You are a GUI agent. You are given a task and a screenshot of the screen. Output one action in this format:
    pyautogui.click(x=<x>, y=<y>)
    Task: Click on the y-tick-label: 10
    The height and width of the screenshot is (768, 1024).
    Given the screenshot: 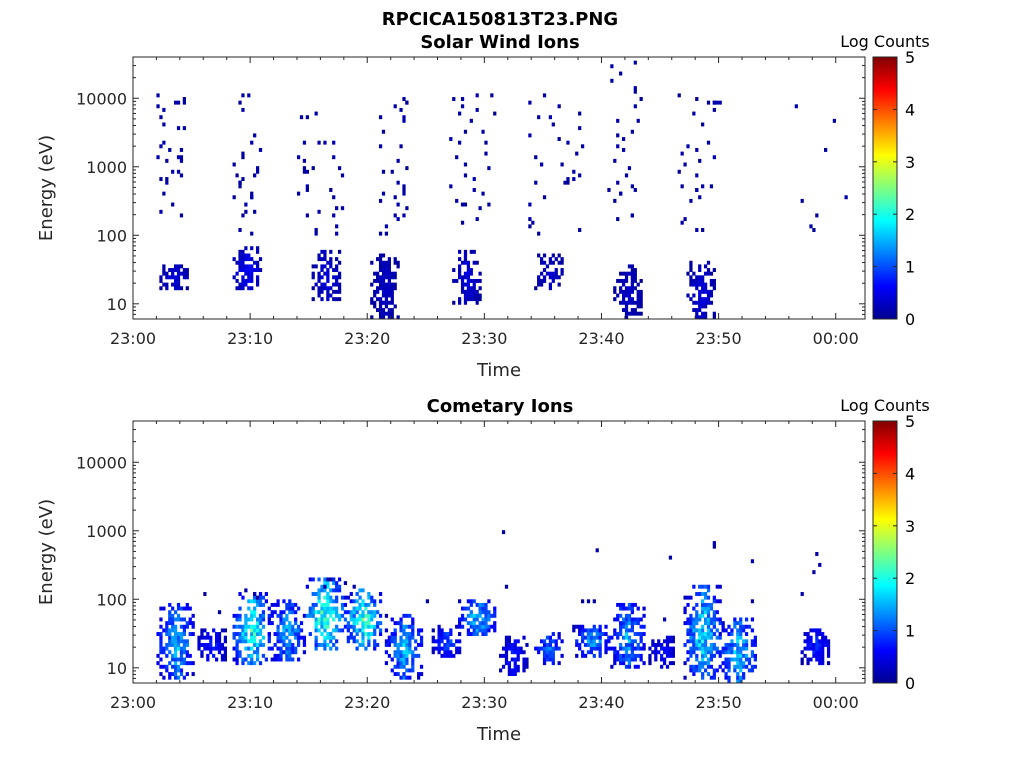 What is the action you would take?
    pyautogui.click(x=117, y=304)
    